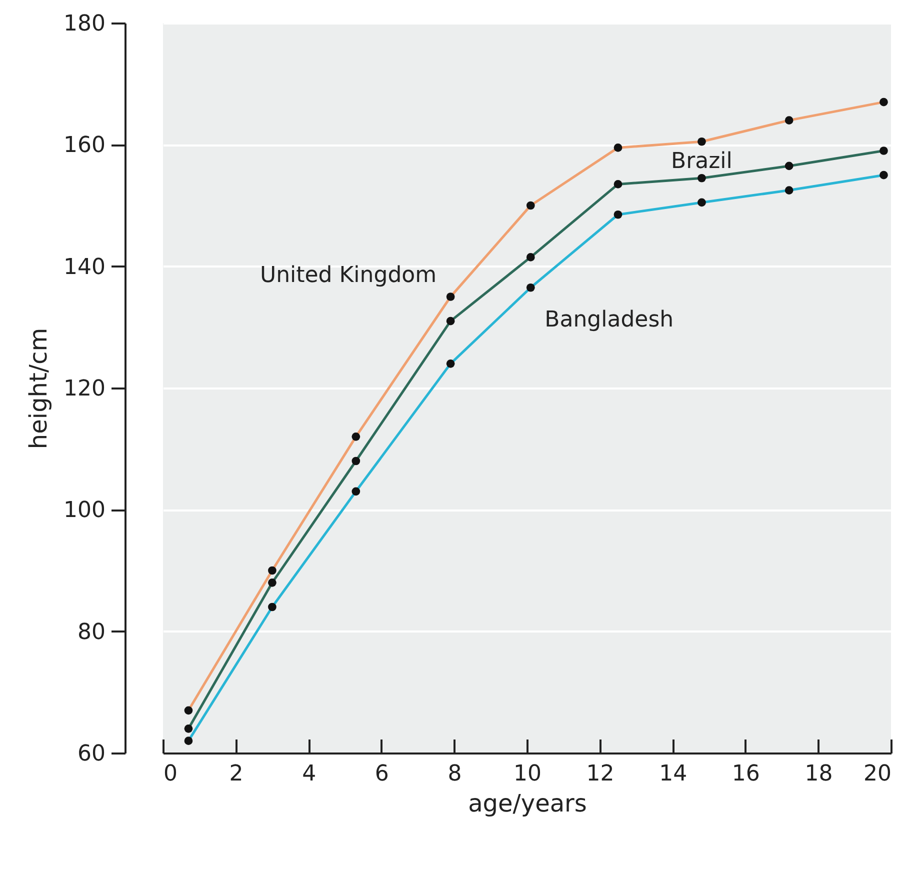 Image resolution: width=911 pixels, height=869 pixels. I want to click on series-label: United Kingdom, so click(348, 275).